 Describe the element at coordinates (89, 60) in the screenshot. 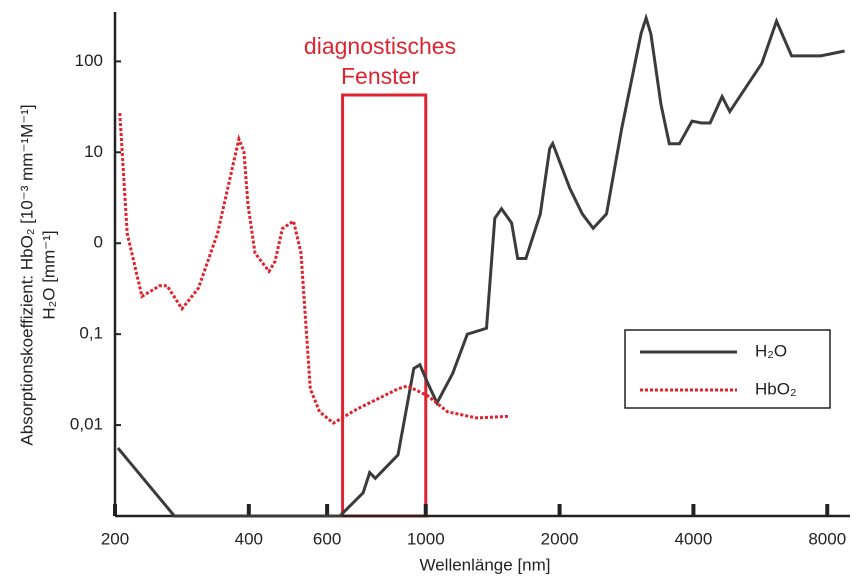

I see `y-tick-label: 100` at that location.